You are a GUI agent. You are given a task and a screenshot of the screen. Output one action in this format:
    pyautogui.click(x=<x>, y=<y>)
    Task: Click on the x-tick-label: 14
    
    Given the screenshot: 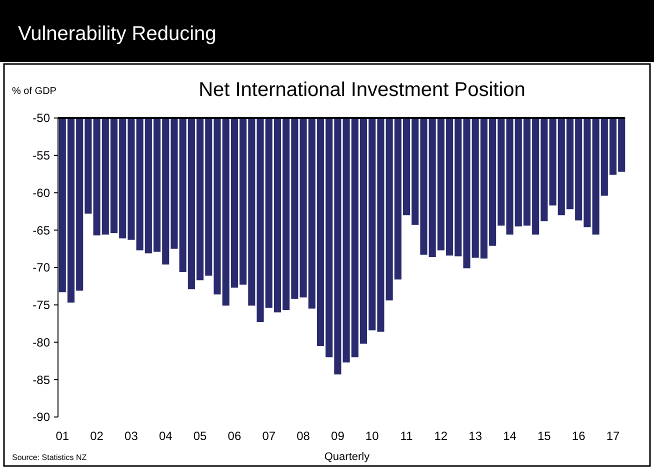 What is the action you would take?
    pyautogui.click(x=510, y=436)
    